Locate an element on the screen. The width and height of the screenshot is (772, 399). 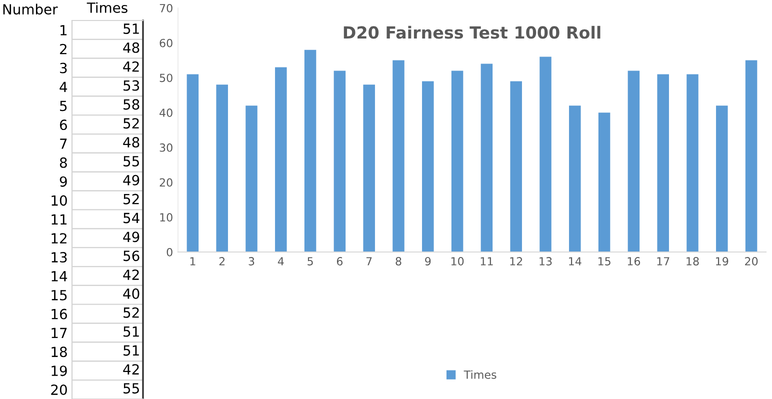
y-tick-label: 60 is located at coordinates (166, 43).